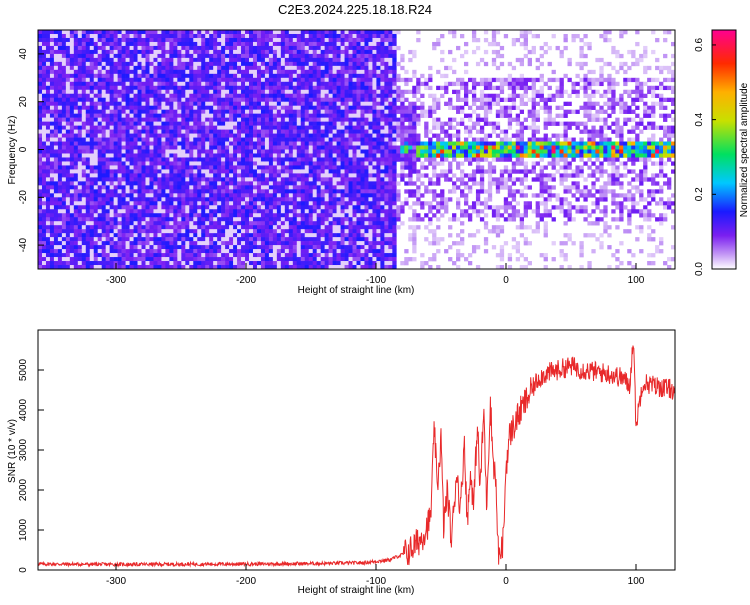  I want to click on figure-title: C2E3.2024.225.18.18.R24, so click(355, 9).